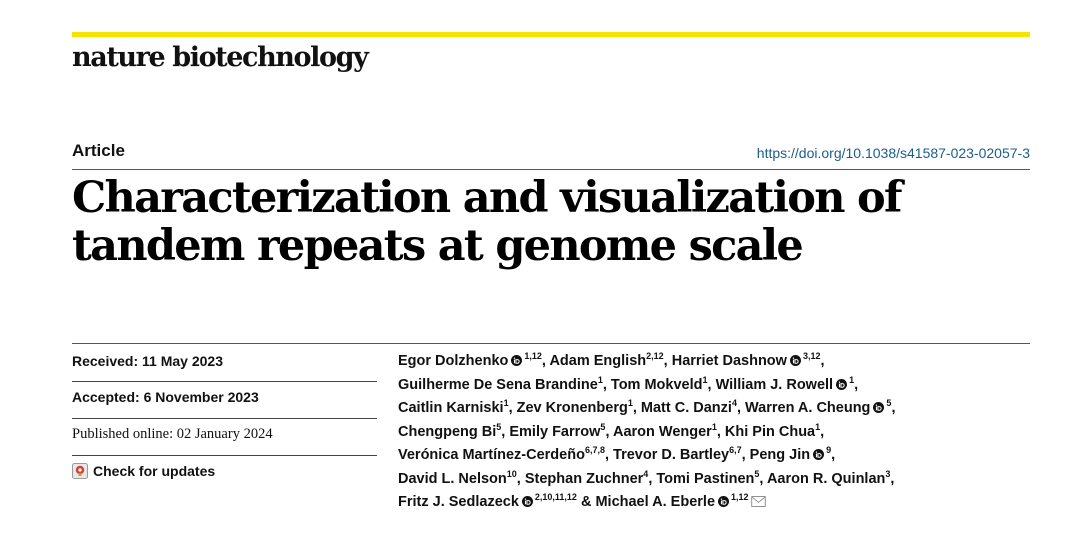 The image size is (1080, 542). I want to click on author-affiliation: 3,12, so click(811, 356).